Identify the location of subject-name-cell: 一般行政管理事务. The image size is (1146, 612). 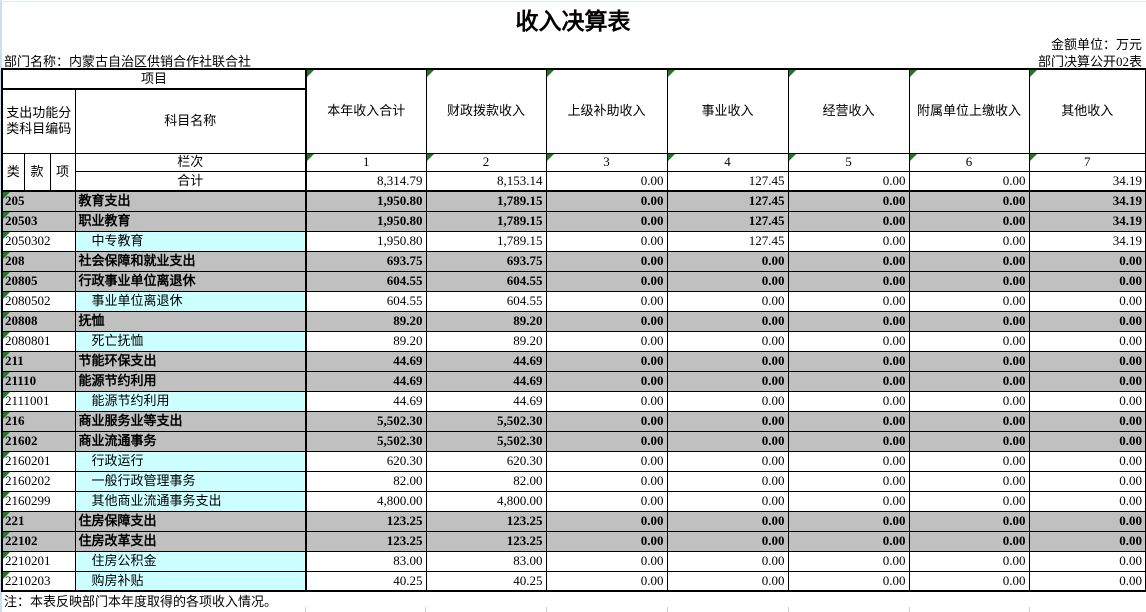
(191, 481).